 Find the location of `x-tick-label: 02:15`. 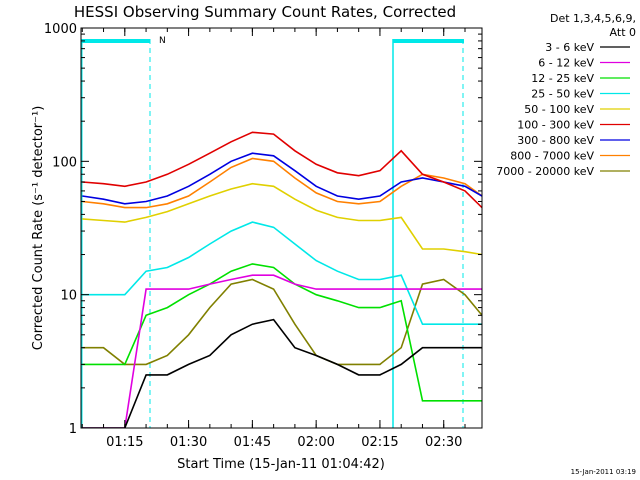

x-tick-label: 02:15 is located at coordinates (379, 442).